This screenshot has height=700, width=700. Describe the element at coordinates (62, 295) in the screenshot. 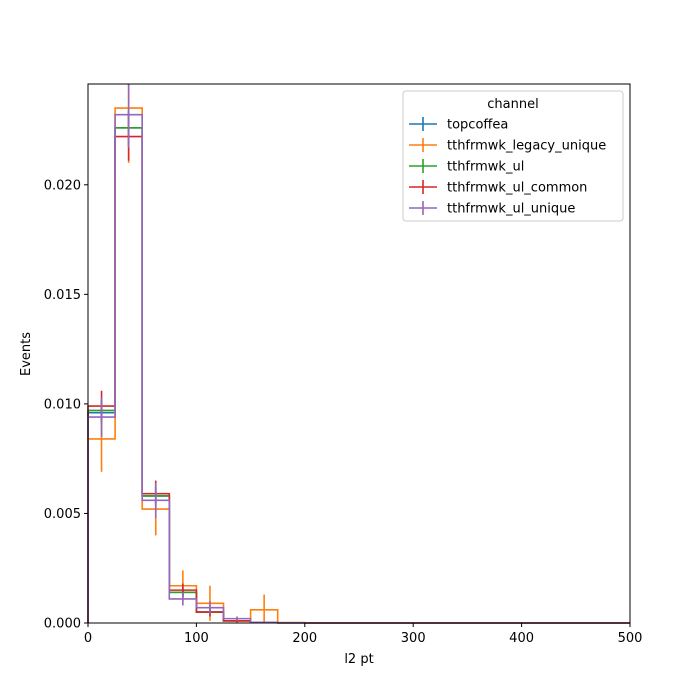

I see `y-tick-label: 0.015` at that location.